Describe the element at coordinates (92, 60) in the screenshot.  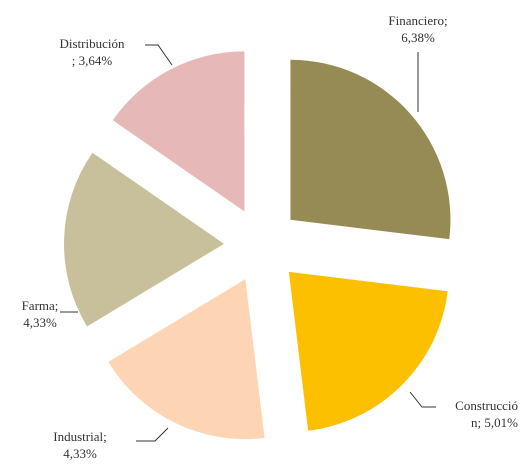
I see `data-label: ; 3,64%` at that location.